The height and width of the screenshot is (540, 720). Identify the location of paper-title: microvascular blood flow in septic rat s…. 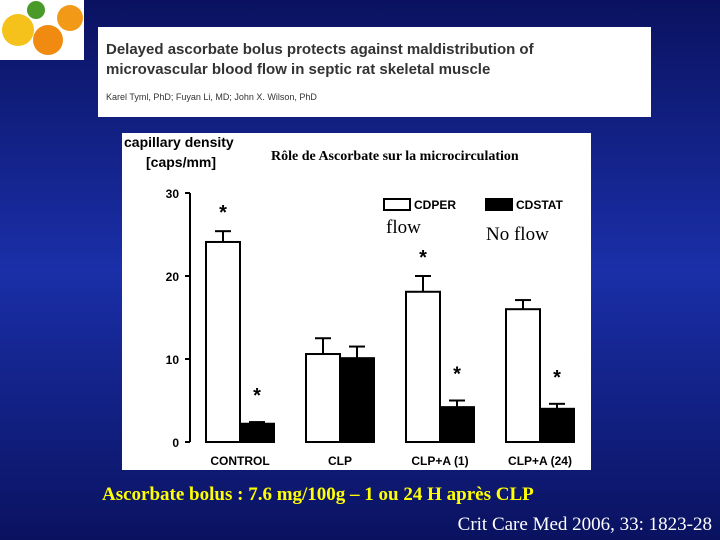
(298, 69).